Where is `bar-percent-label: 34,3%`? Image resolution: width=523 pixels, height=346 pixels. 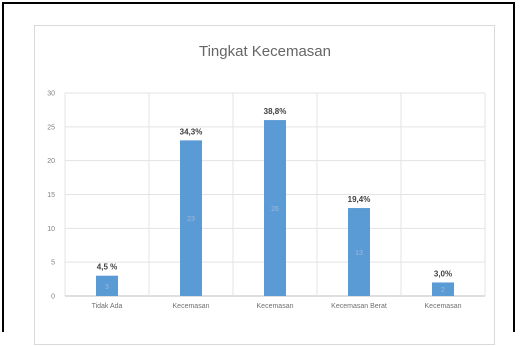
bar-percent-label: 34,3% is located at coordinates (191, 131).